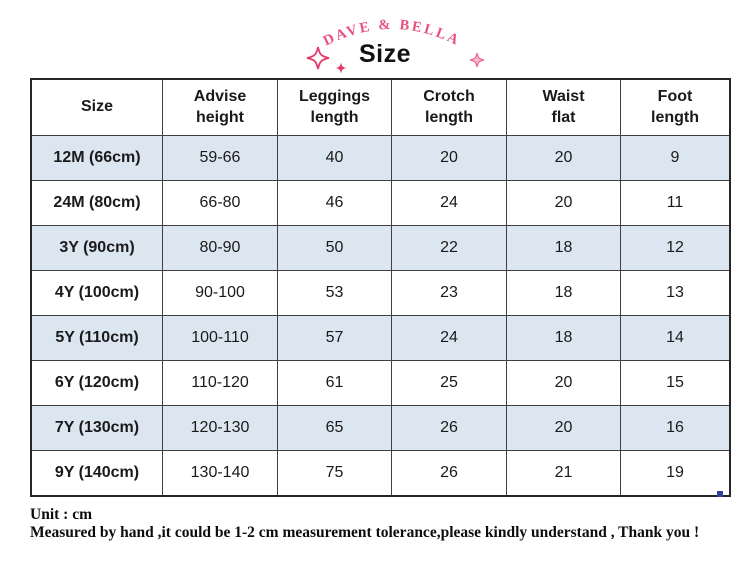 The image size is (750, 564). I want to click on table-row: 4Y (100cm) 90-100 53 23 18 13, so click(380, 293).